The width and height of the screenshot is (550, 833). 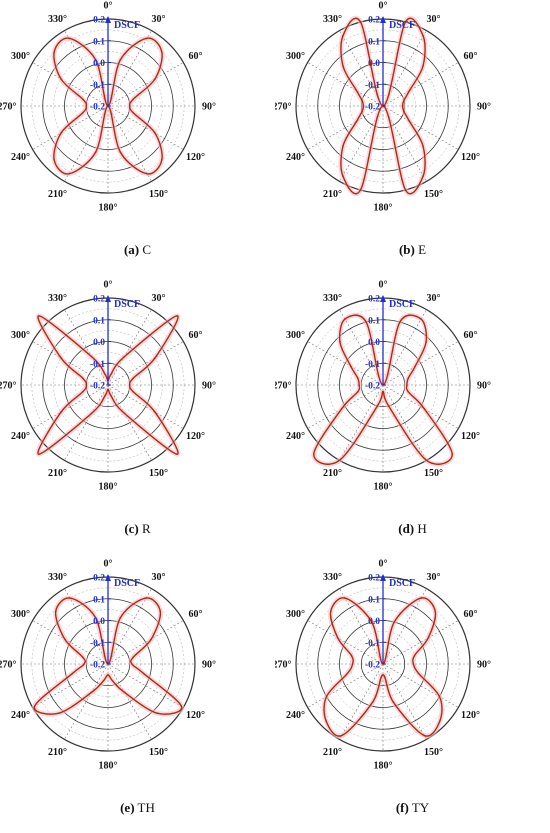 I want to click on angle-label: 150°, so click(x=433, y=752).